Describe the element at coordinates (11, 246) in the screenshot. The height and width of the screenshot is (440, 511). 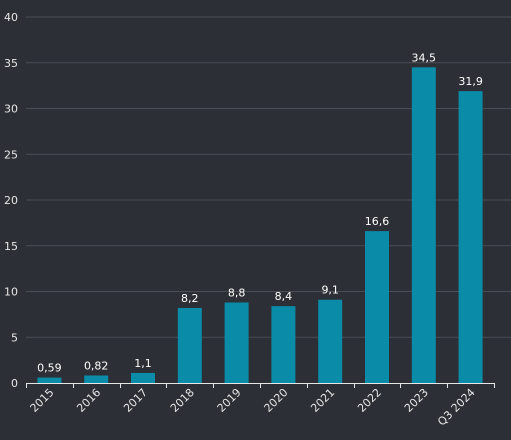
I see `y-tick-label: 15` at that location.